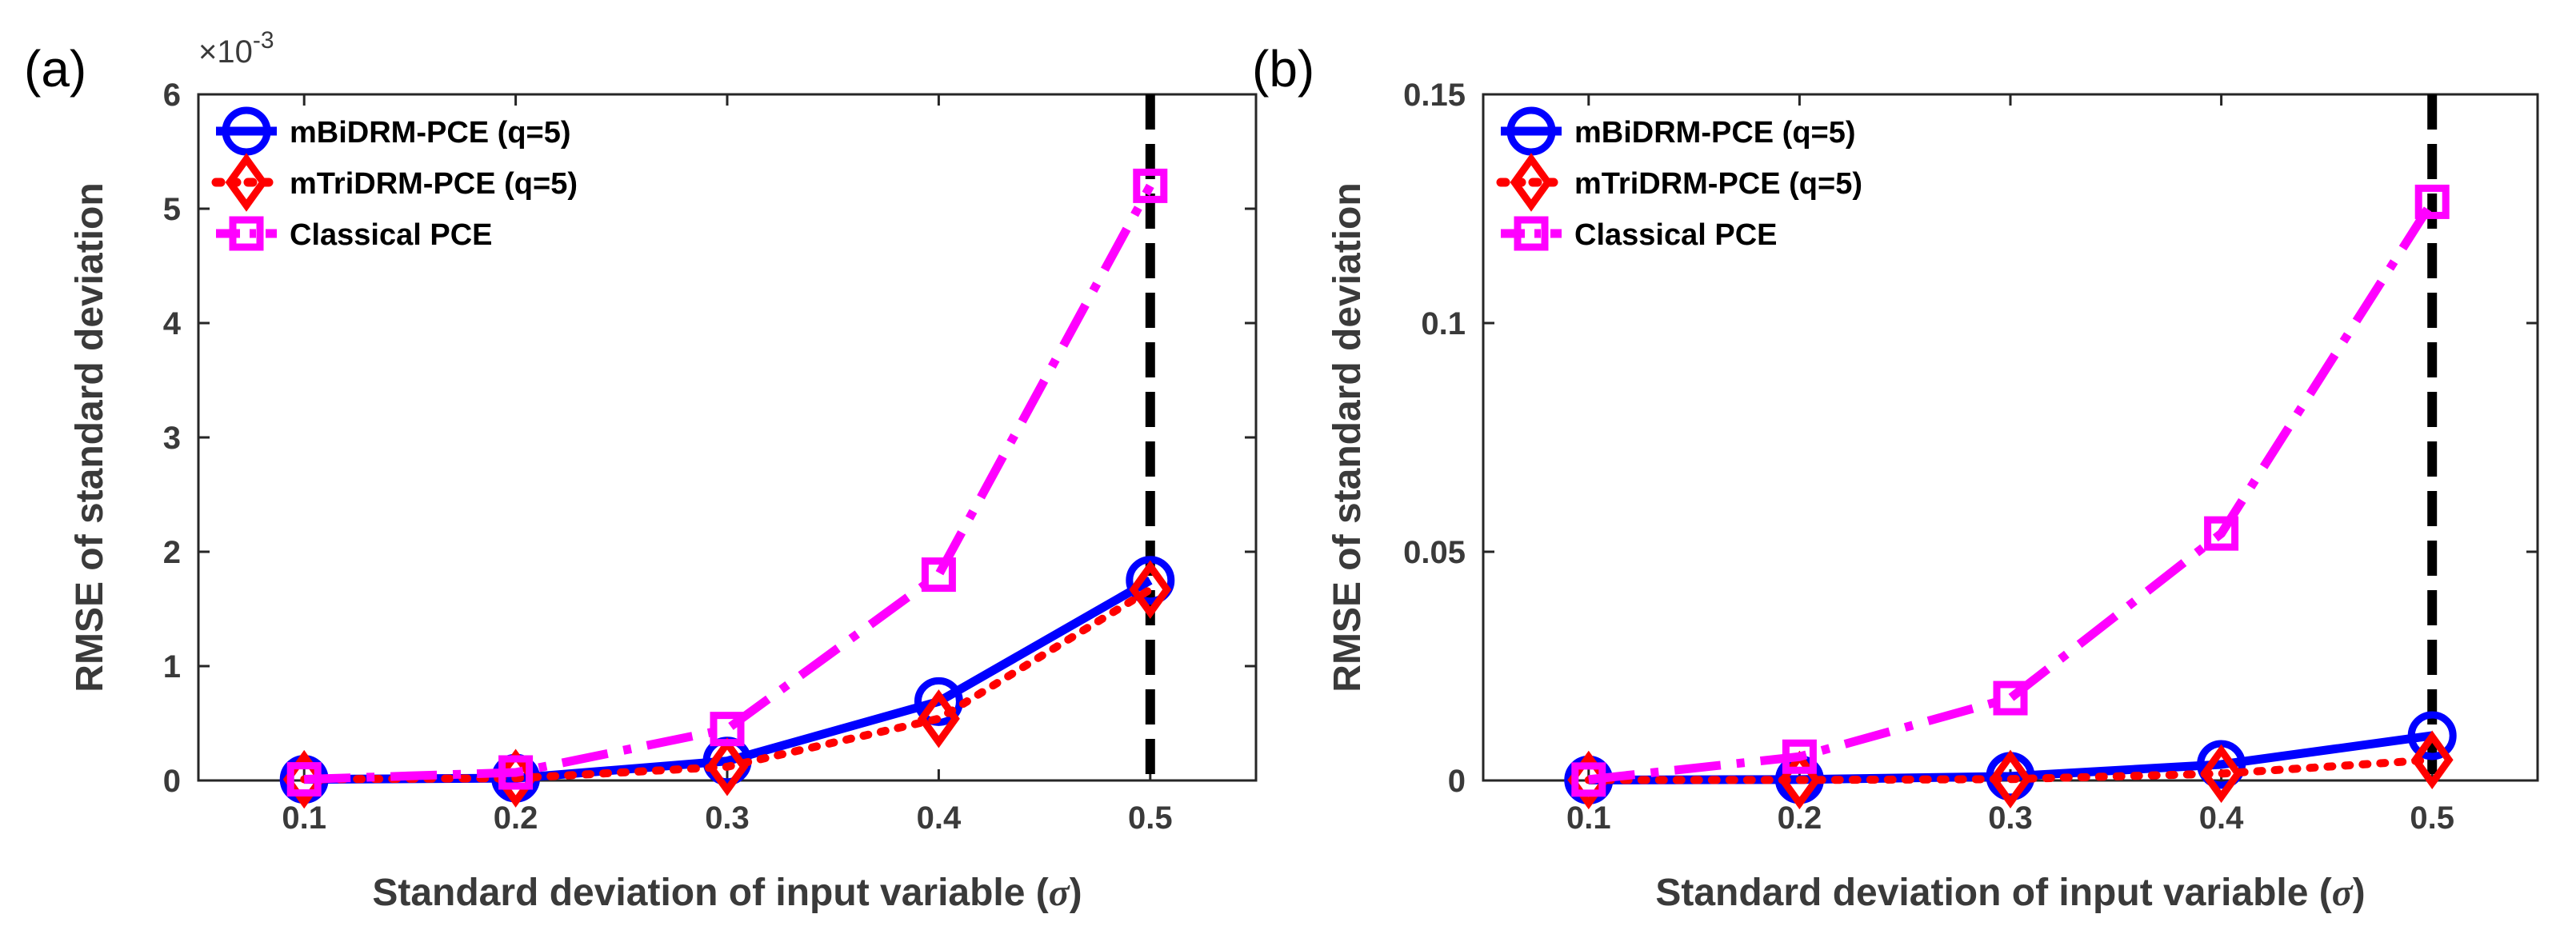 This screenshot has height=946, width=2576. I want to click on y-tick-label: 2, so click(172, 552).